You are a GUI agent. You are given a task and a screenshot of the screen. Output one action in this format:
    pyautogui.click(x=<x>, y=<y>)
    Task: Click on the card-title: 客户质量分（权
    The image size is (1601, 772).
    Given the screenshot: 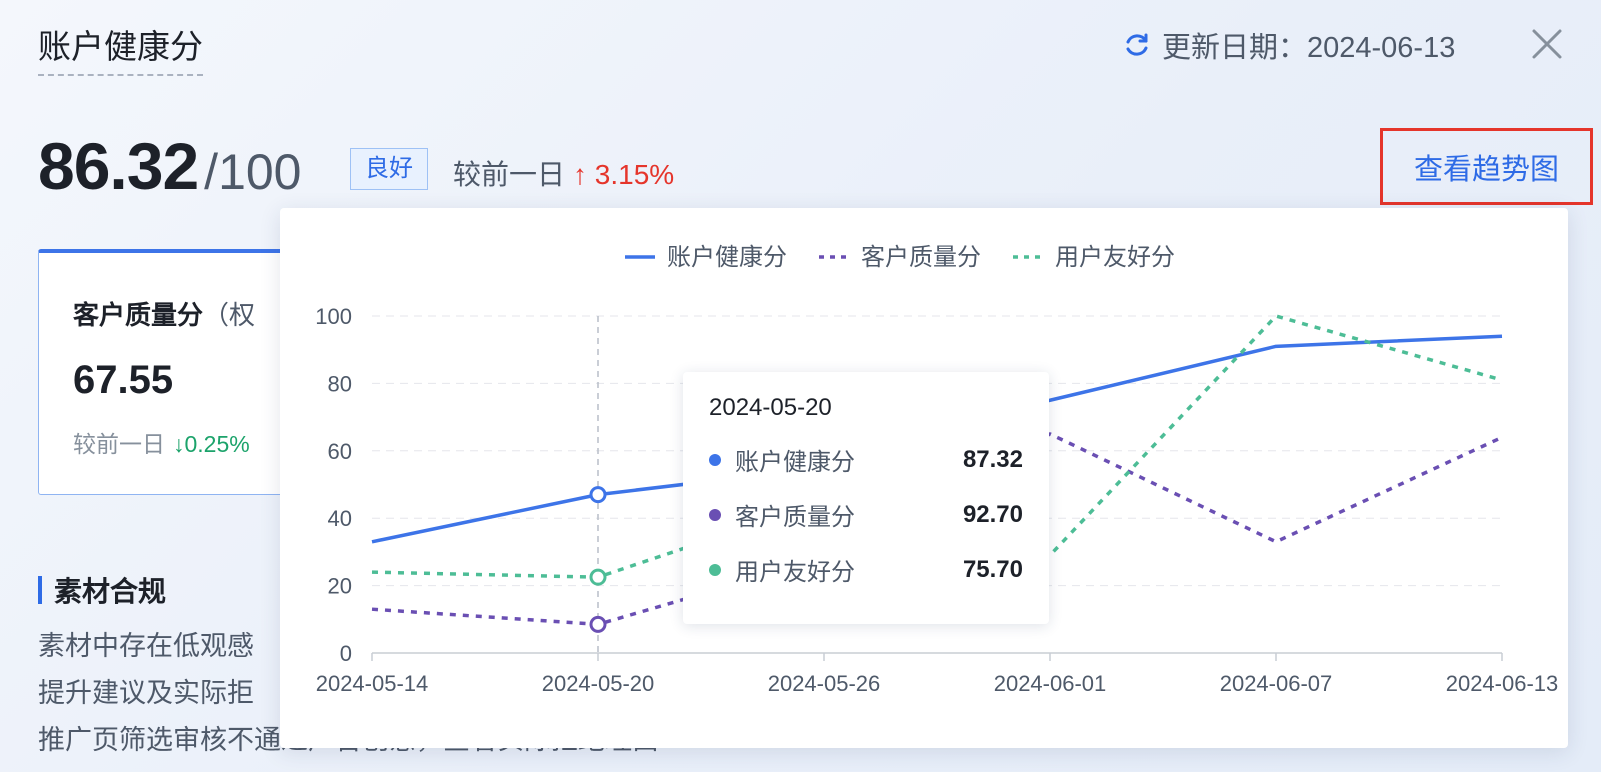 What is the action you would take?
    pyautogui.click(x=164, y=313)
    